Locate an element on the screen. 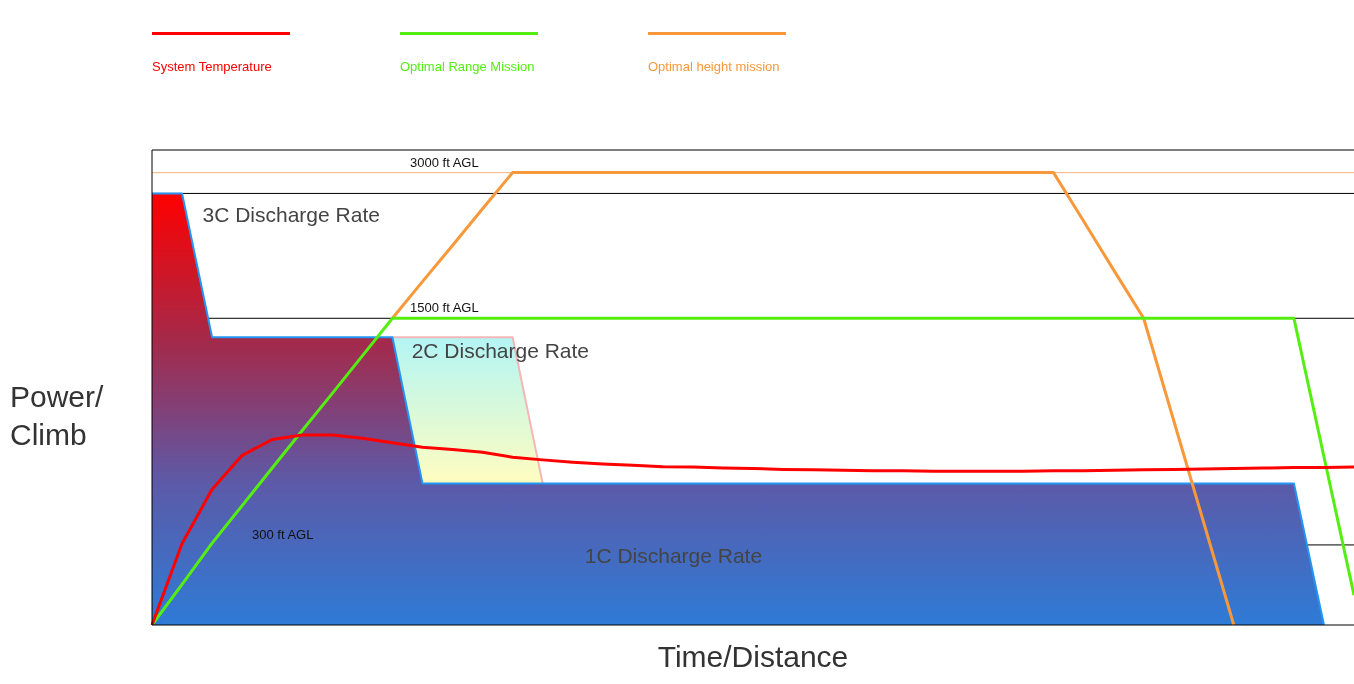 This screenshot has width=1354, height=684. text: Optimal height mission is located at coordinates (714, 66).